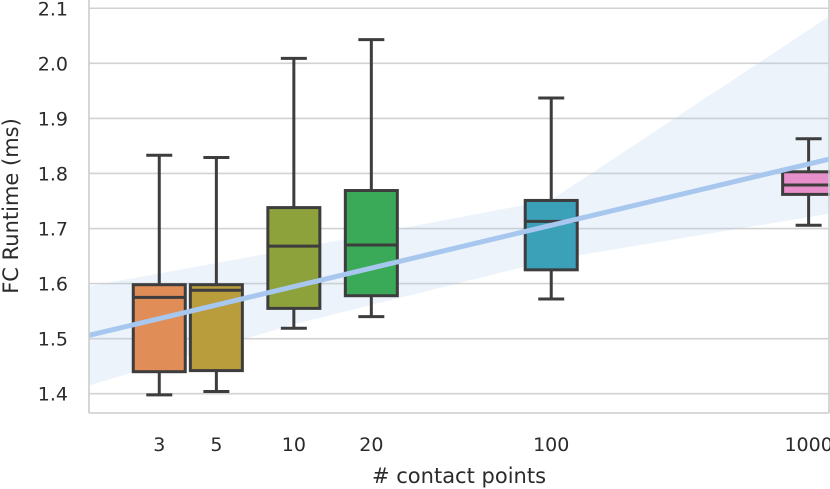 The image size is (830, 489). I want to click on x-tick-label: 100, so click(551, 445).